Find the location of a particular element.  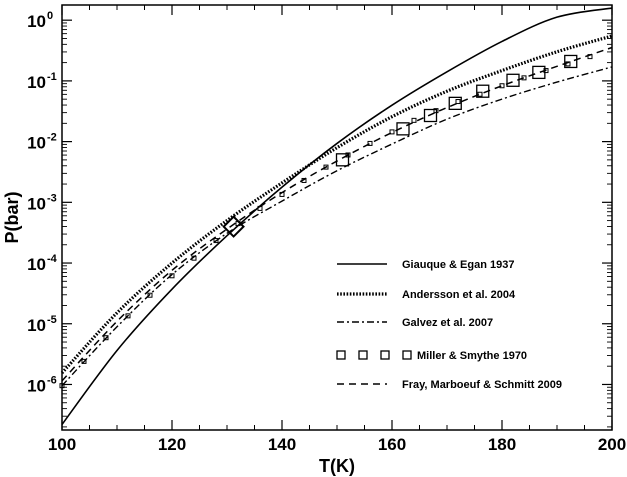

legend-label-andersson-et-al-2004: Andersson et al. 2004 is located at coordinates (459, 295).